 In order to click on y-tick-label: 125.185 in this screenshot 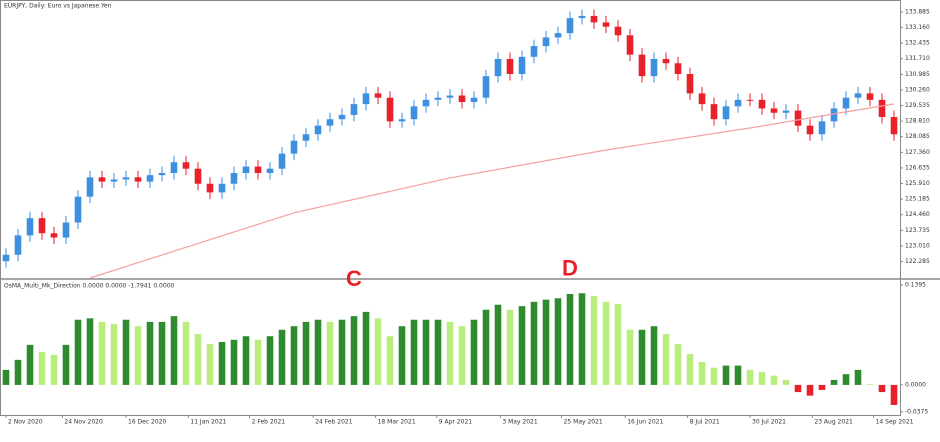, I will do `click(917, 199)`.